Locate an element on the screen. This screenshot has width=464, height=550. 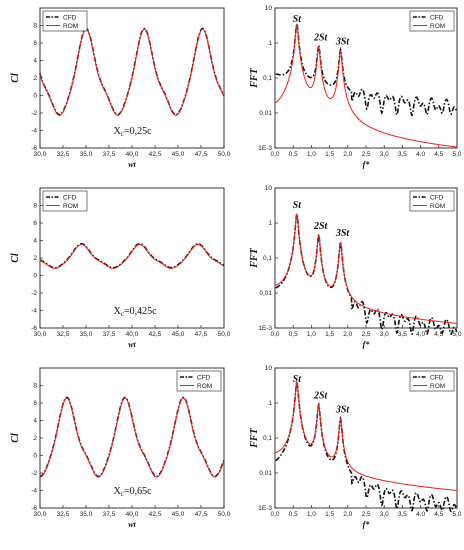
y-tick-label: 8 is located at coordinates (35, 26).